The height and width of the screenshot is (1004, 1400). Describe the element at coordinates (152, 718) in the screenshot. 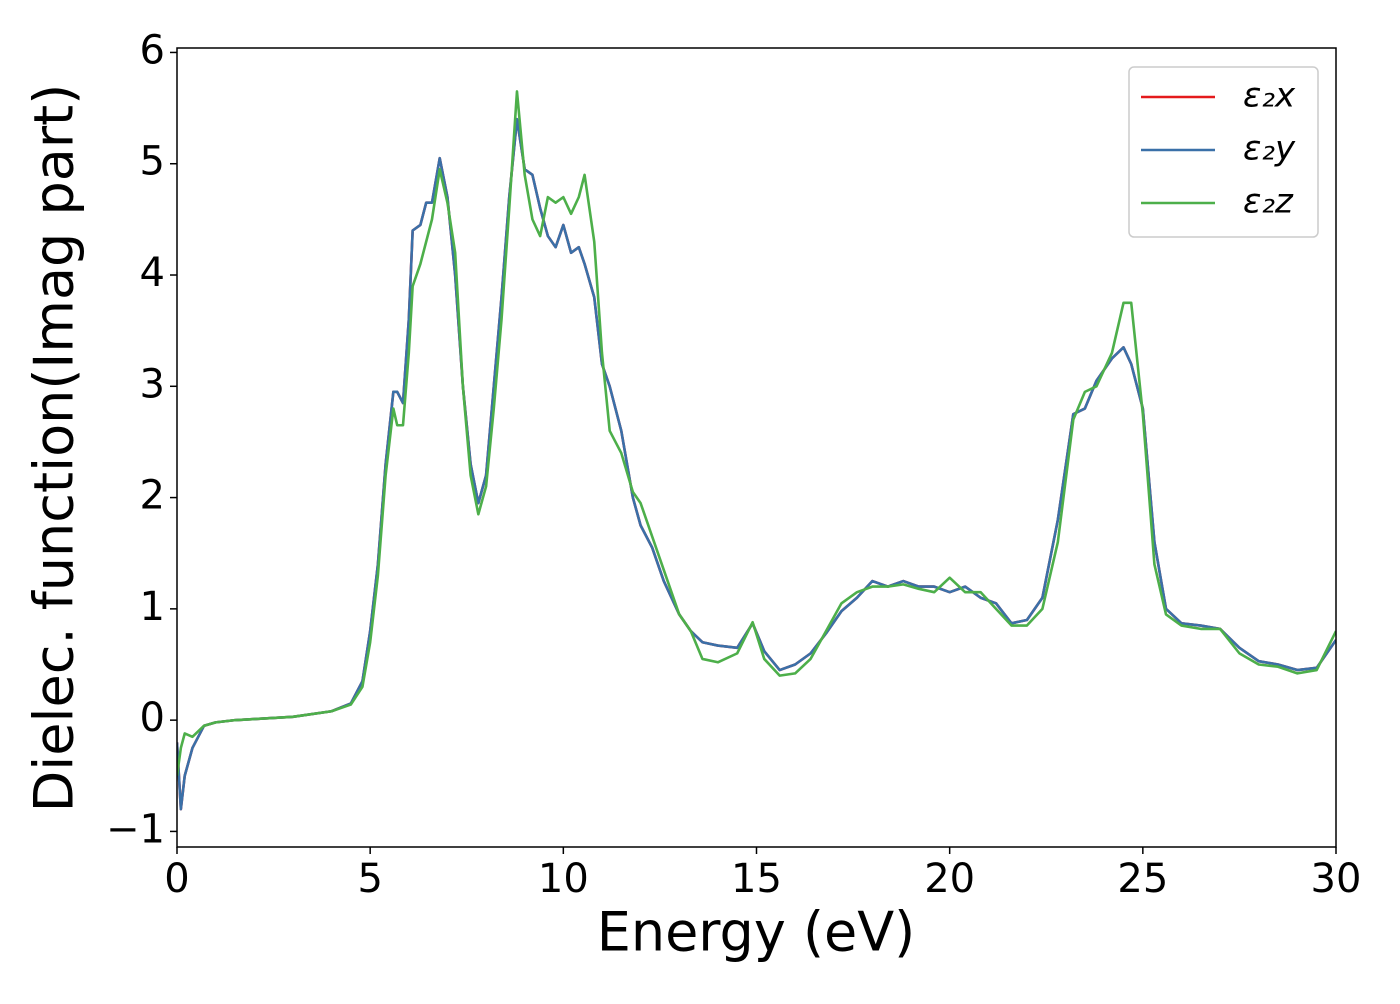

I see `y-tick-label: 0` at that location.